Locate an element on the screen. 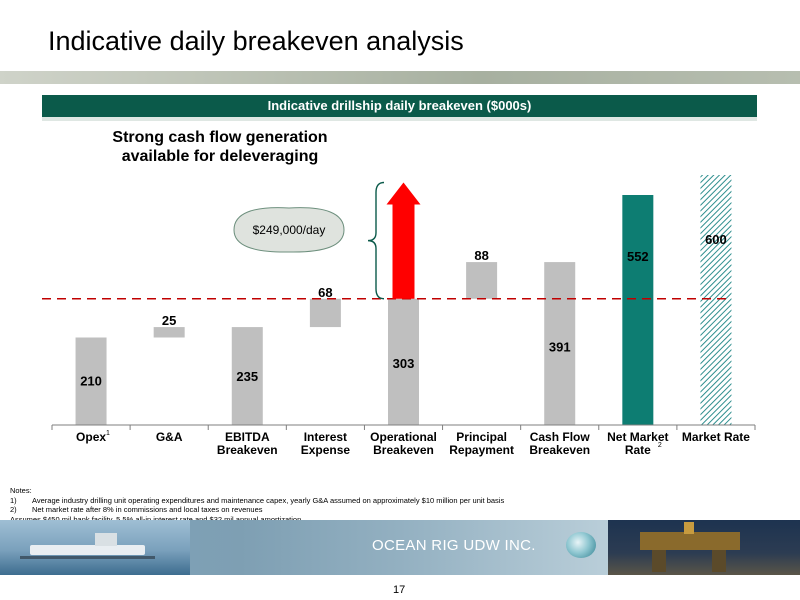  company-logo-icon is located at coordinates (581, 545).